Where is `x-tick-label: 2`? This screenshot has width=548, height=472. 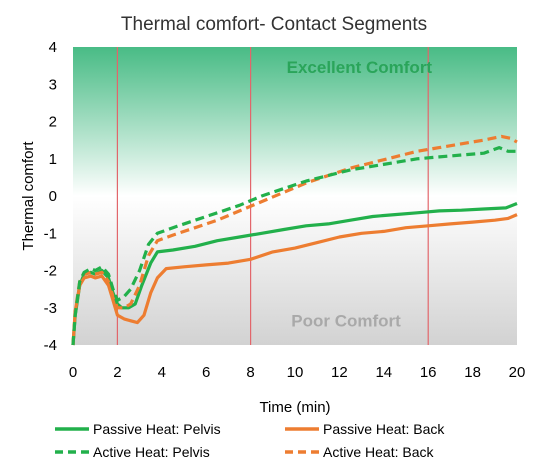
x-tick-label: 2 is located at coordinates (117, 372).